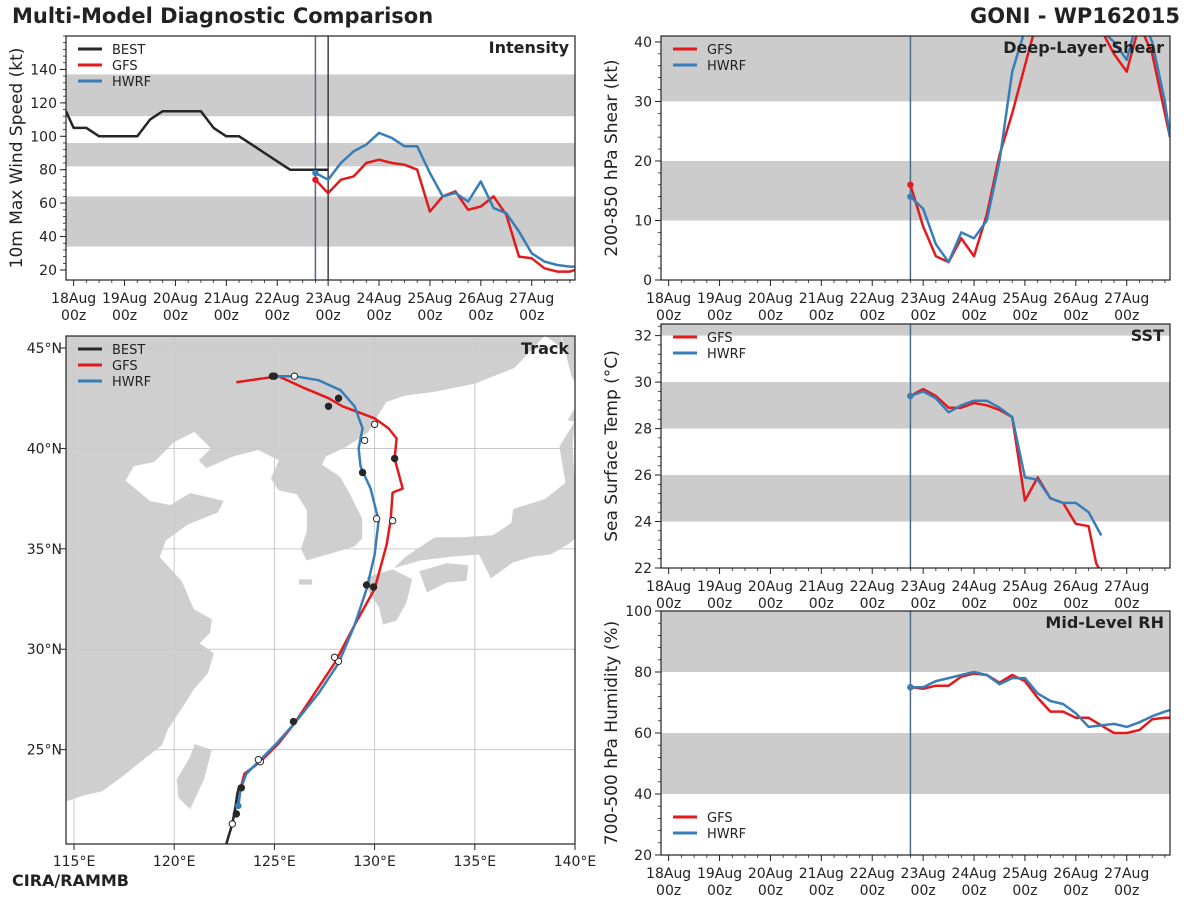 The image size is (1200, 900). I want to click on lon-tick-label: 115°E, so click(74, 862).